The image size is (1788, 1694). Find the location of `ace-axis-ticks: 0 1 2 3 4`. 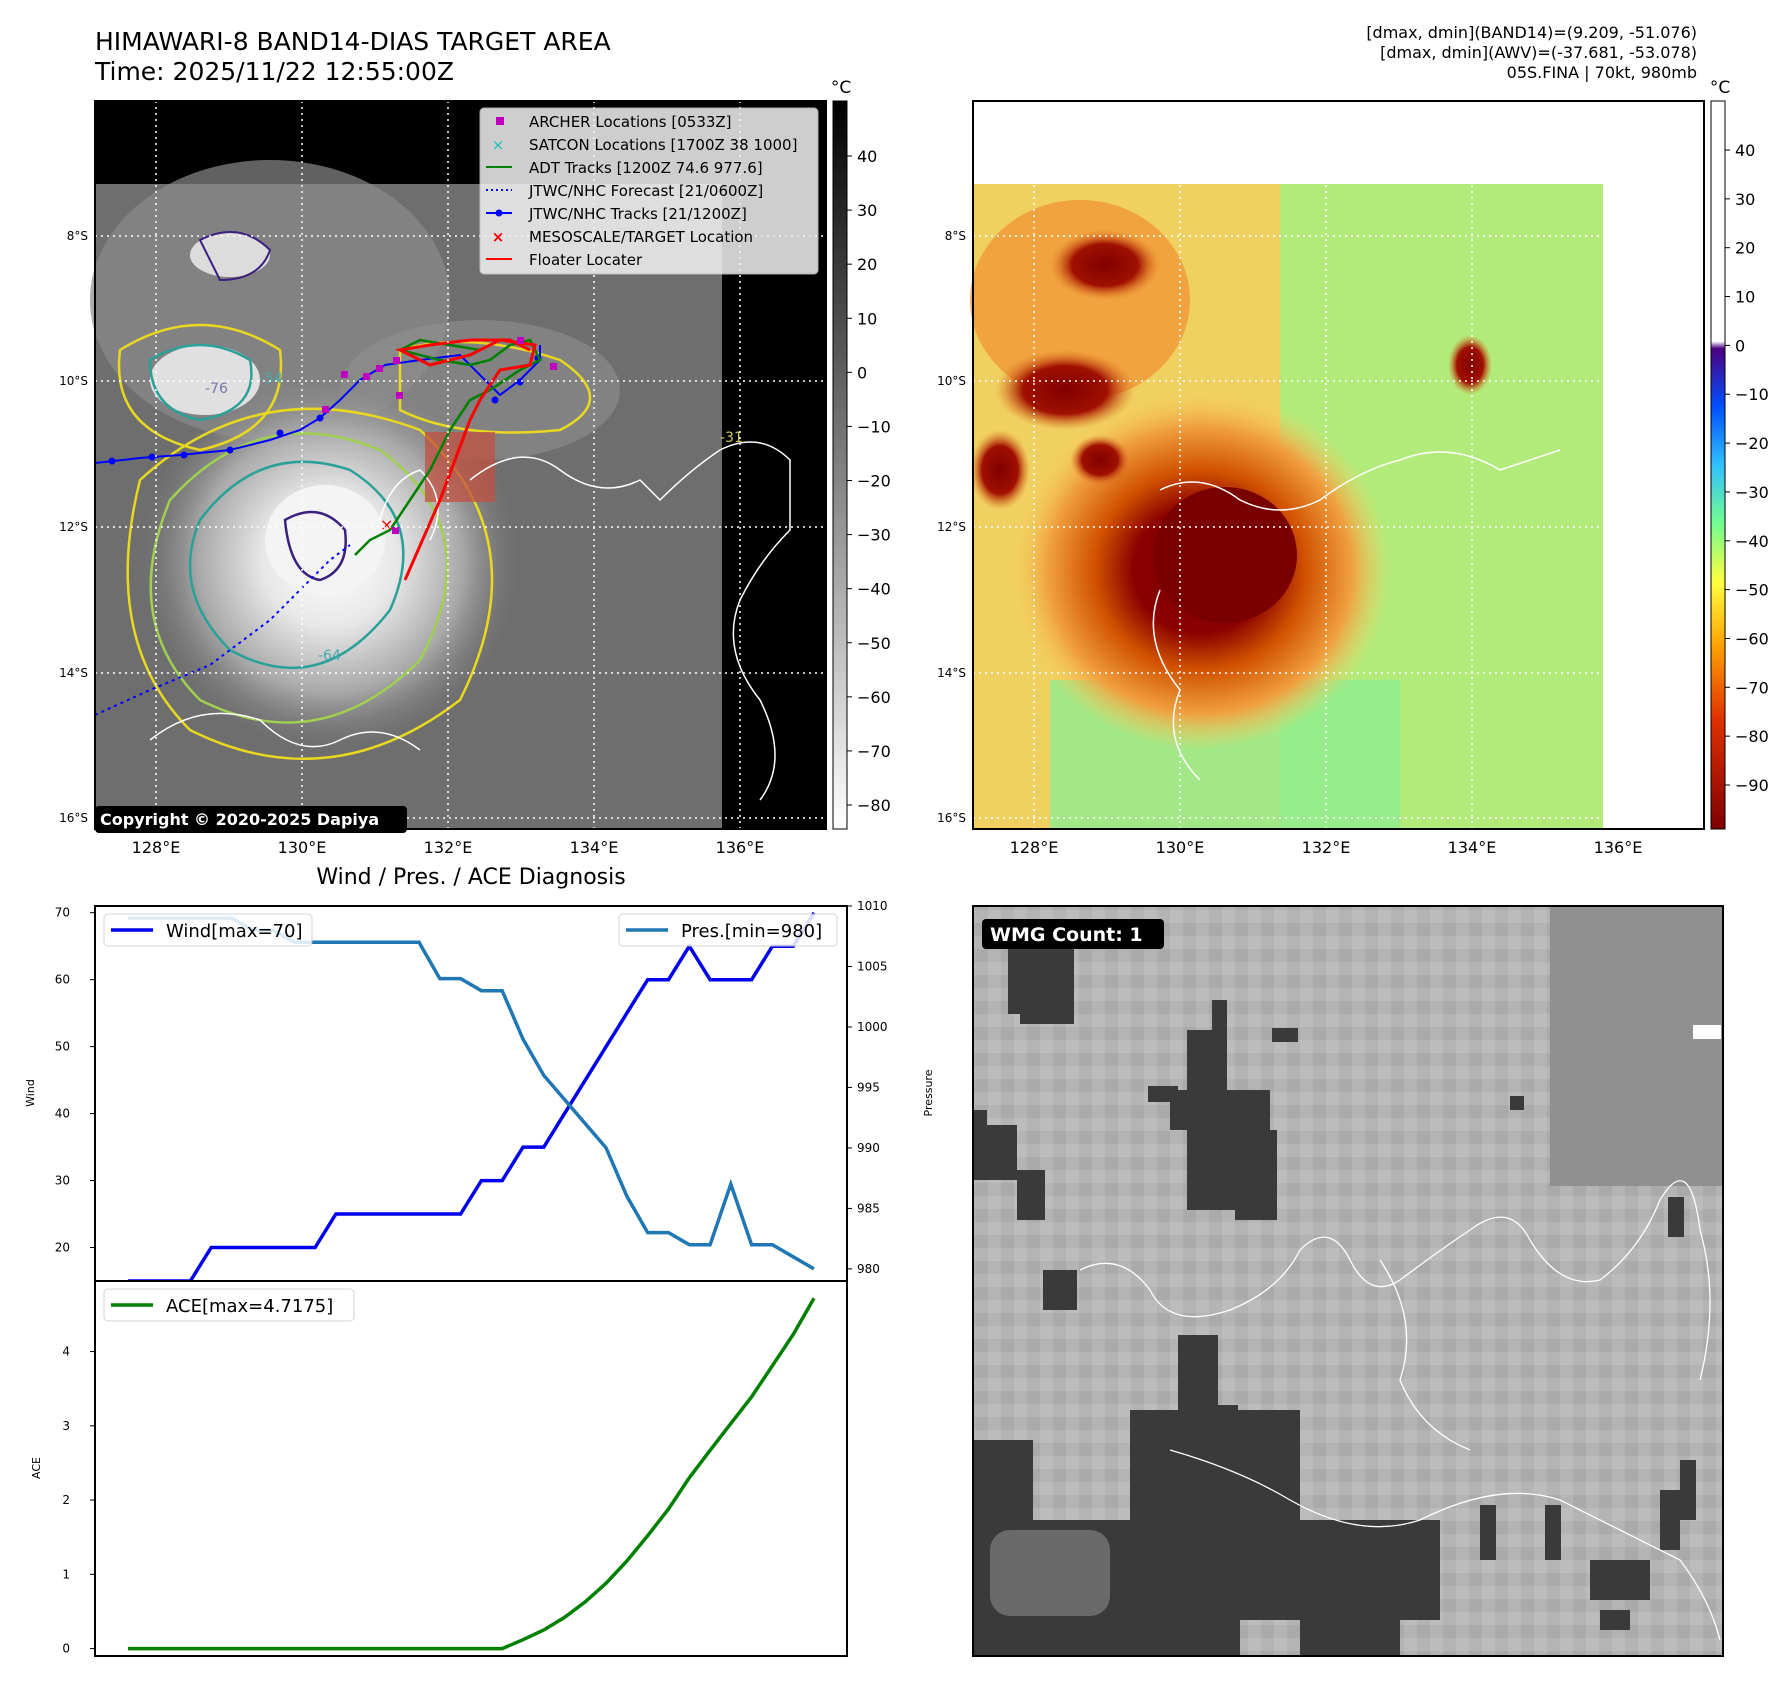

ace-axis-ticks: 0 1 2 3 4 is located at coordinates (78, 1500).